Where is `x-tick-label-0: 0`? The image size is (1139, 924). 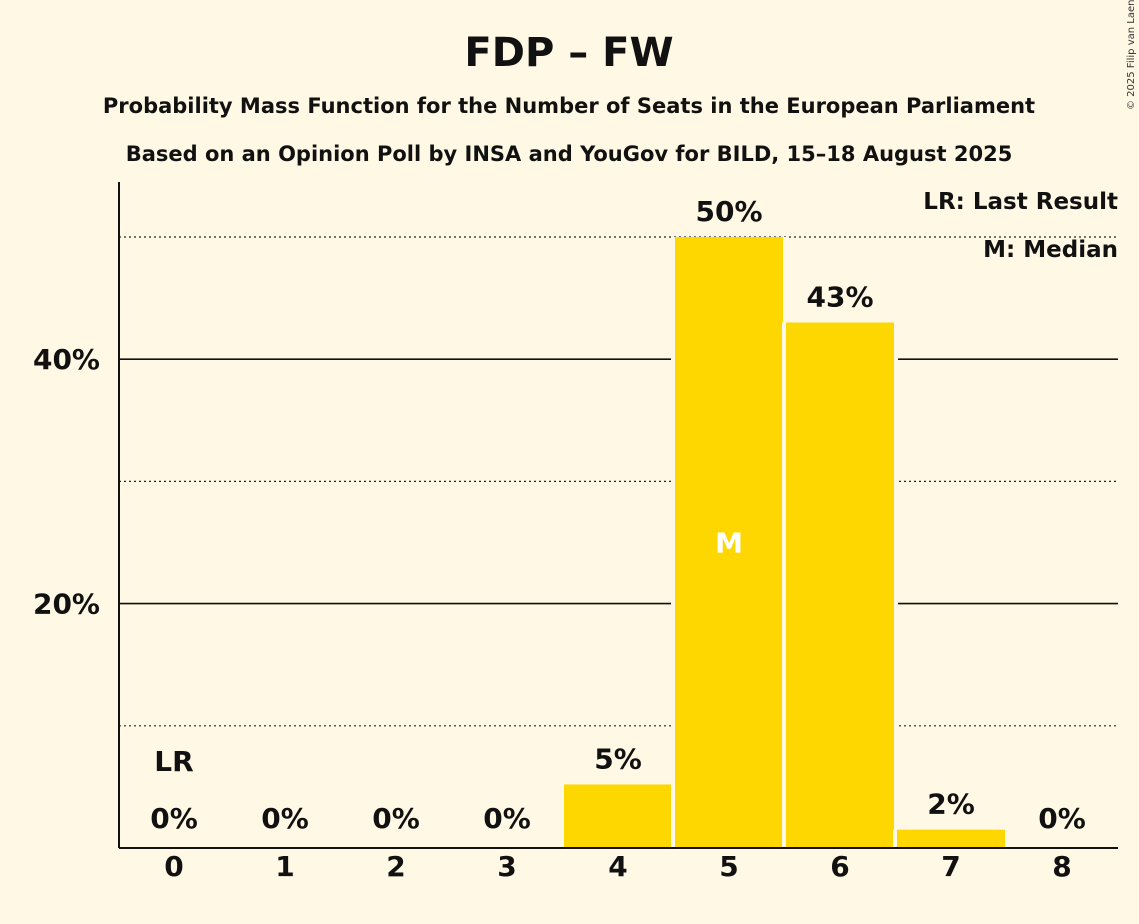 x-tick-label-0: 0 is located at coordinates (173, 866).